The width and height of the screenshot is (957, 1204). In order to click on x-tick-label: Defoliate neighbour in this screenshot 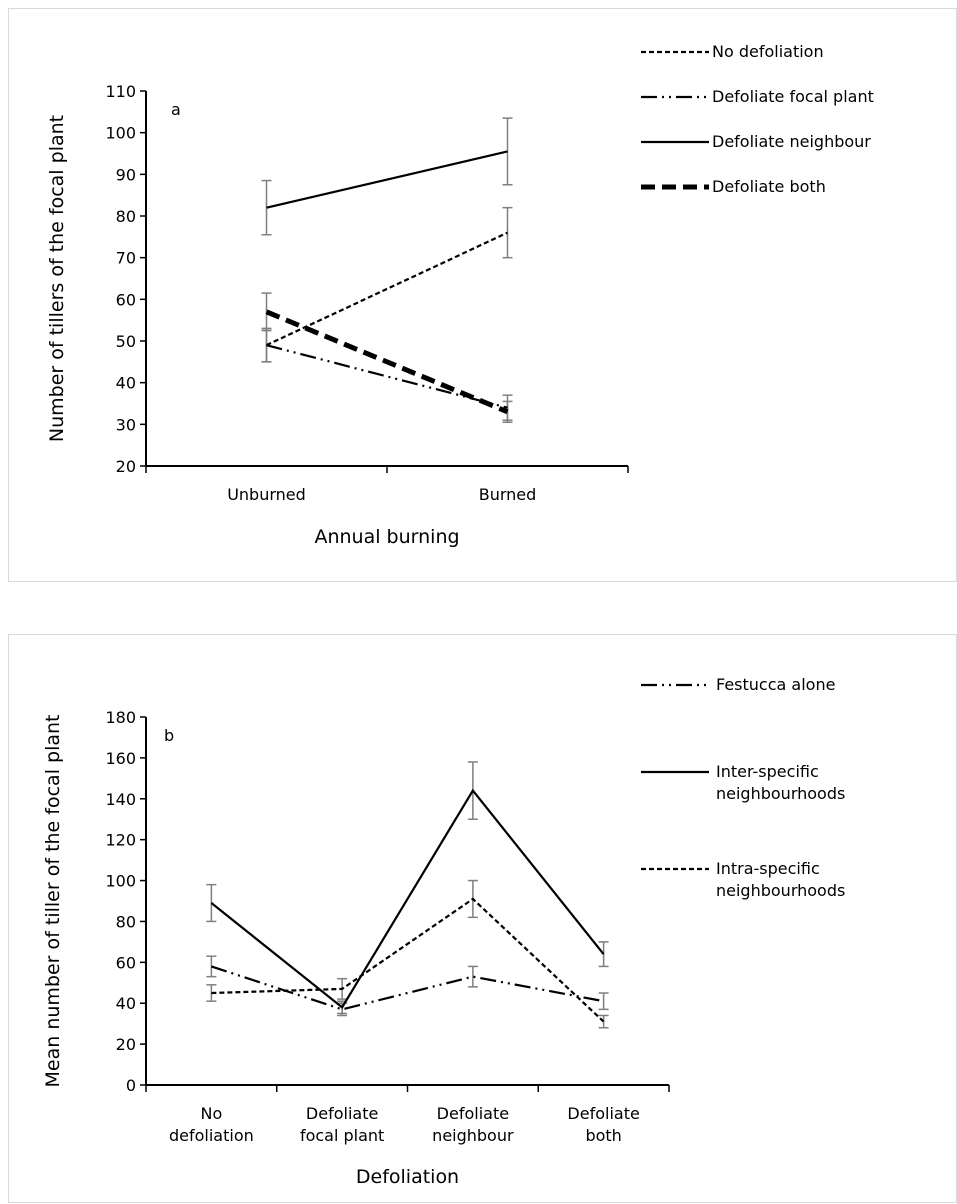, I will do `click(473, 1124)`.